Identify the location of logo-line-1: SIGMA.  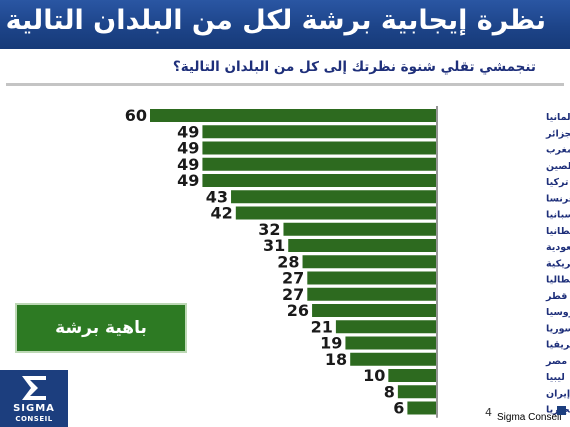
(34, 408).